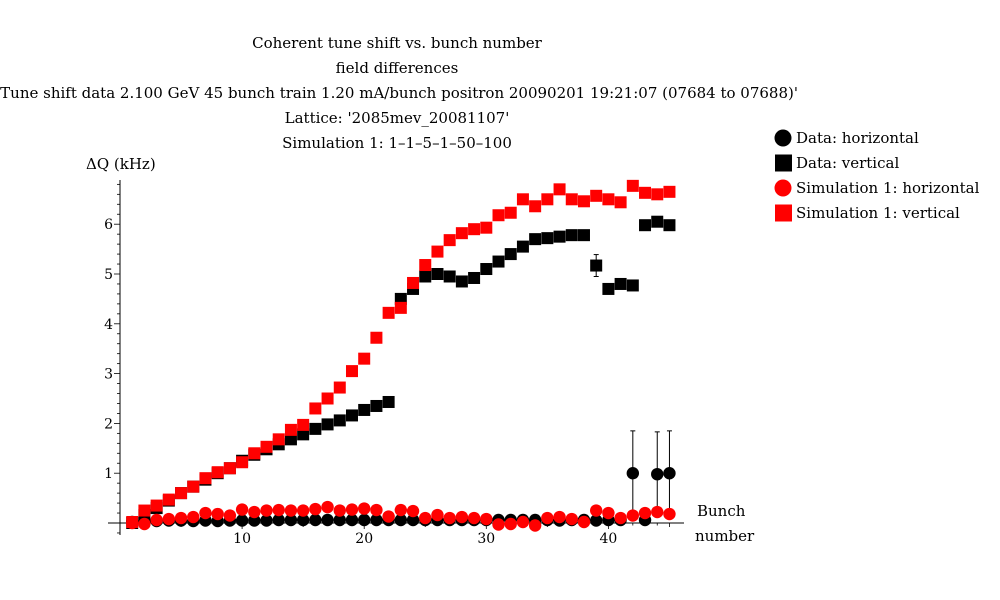 The height and width of the screenshot is (600, 1000). I want to click on legend-label: Data: horizontal, so click(857, 138).